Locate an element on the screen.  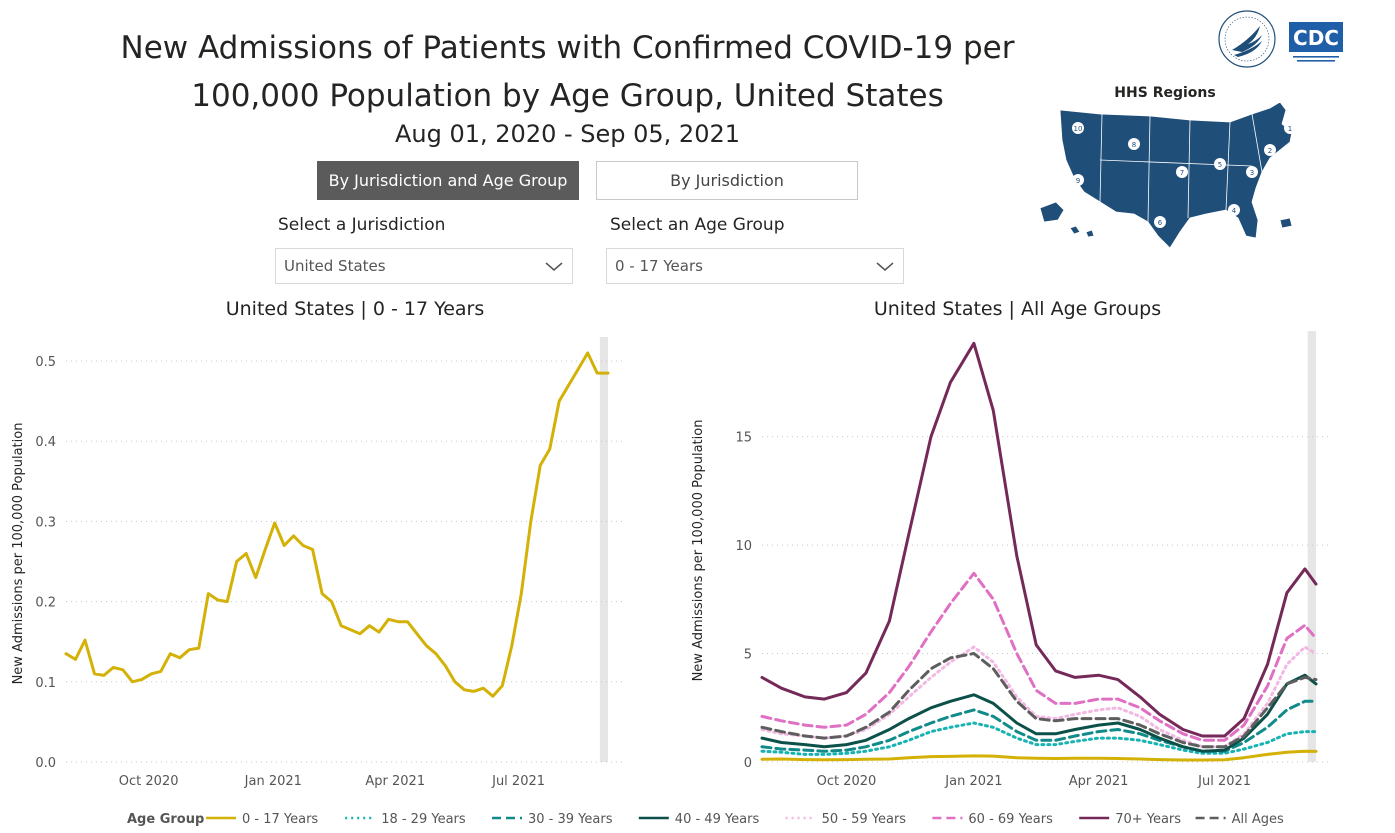
legend-label-6: 70+ Years is located at coordinates (1148, 819).